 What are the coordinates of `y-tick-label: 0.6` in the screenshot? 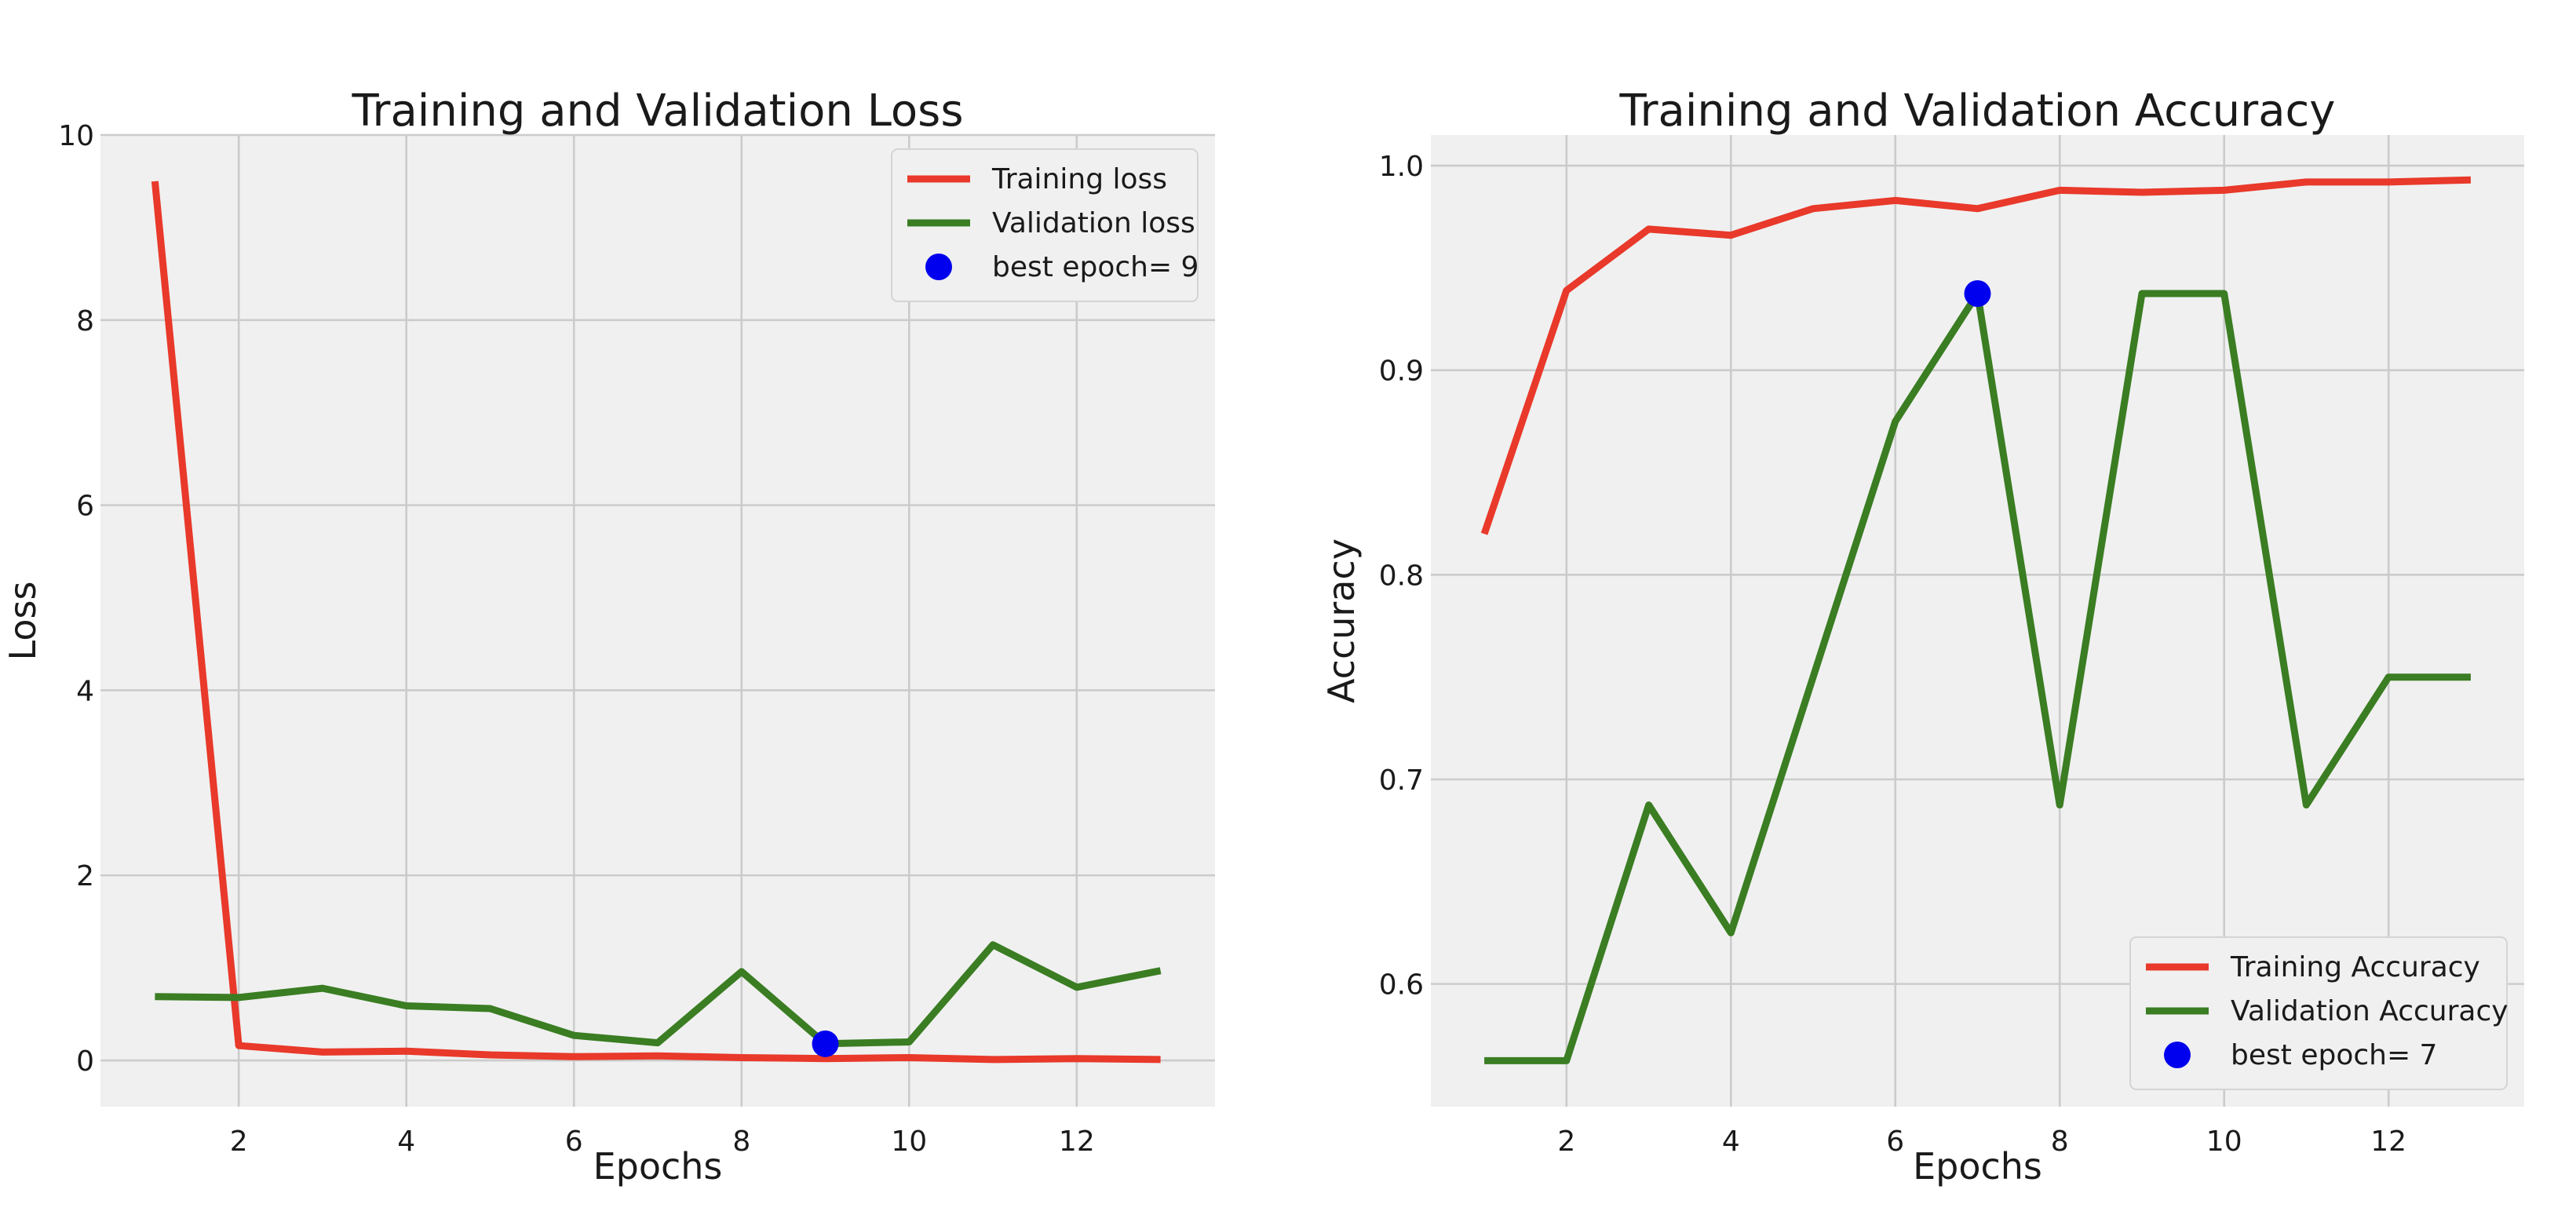 It's located at (1401, 985).